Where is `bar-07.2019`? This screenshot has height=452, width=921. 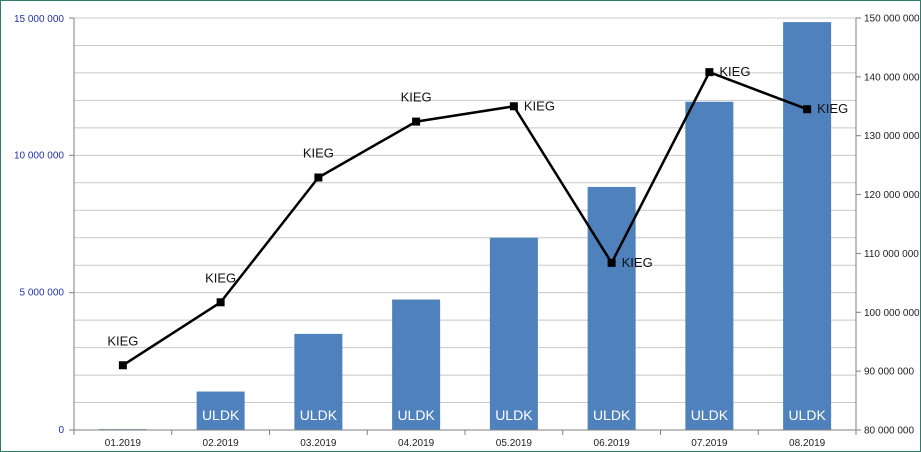
bar-07.2019 is located at coordinates (709, 266).